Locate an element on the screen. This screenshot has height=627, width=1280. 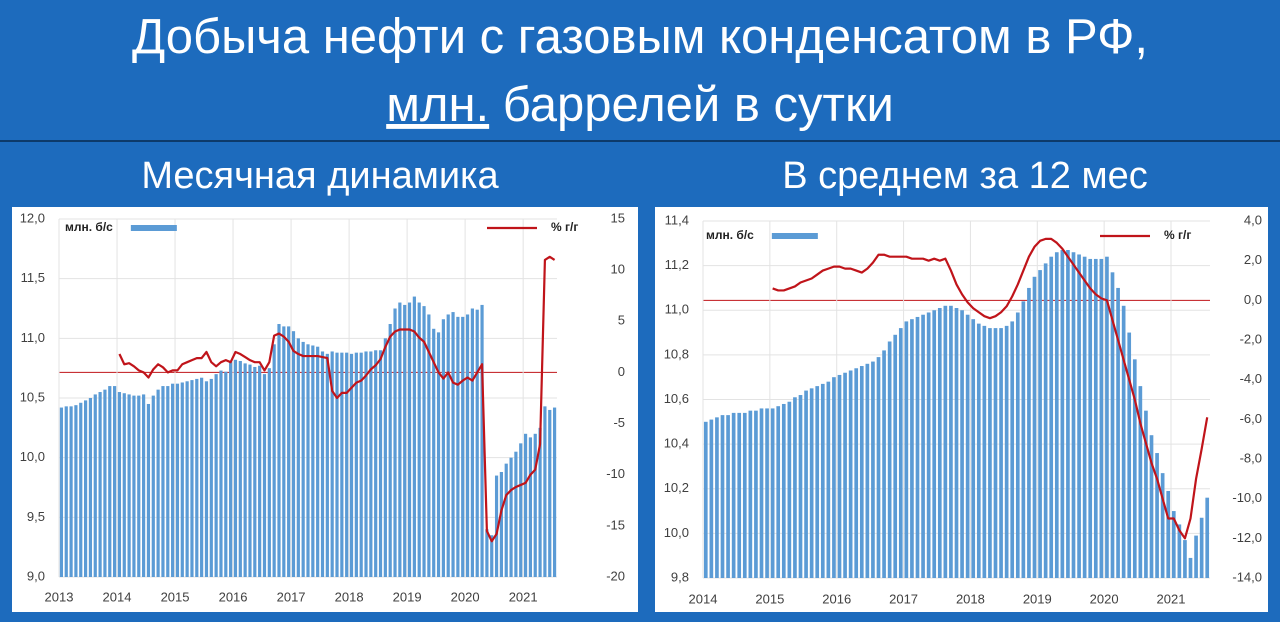
x-tick-label: 2016 is located at coordinates (233, 596).